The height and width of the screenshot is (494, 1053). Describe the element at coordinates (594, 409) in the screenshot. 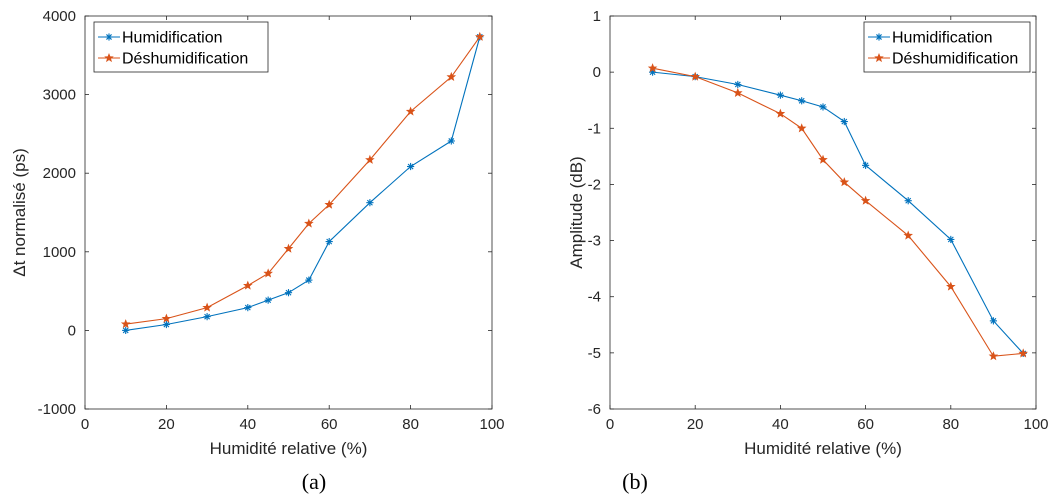

I see `y-tick-label: -6` at that location.